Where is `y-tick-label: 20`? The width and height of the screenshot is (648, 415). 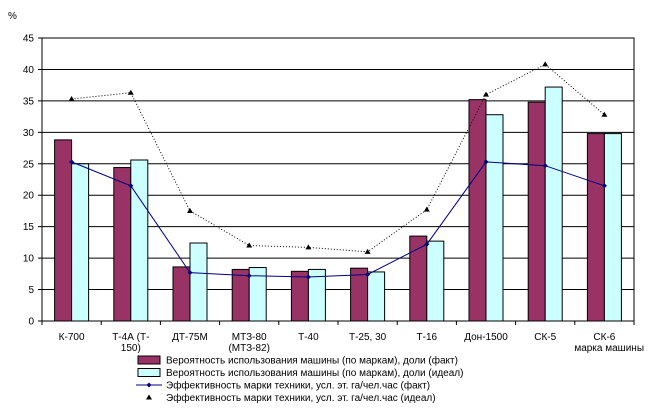 y-tick-label: 20 is located at coordinates (29, 196).